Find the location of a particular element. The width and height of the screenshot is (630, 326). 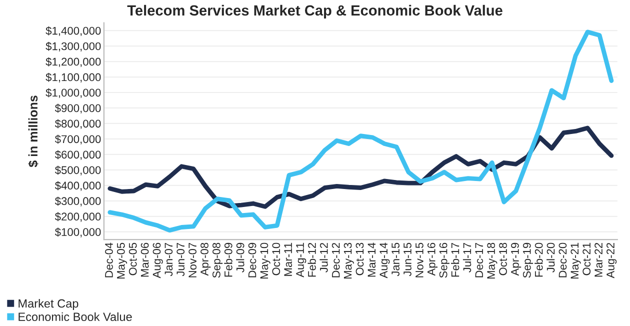

x-tick-label: Aug-06 is located at coordinates (157, 260).